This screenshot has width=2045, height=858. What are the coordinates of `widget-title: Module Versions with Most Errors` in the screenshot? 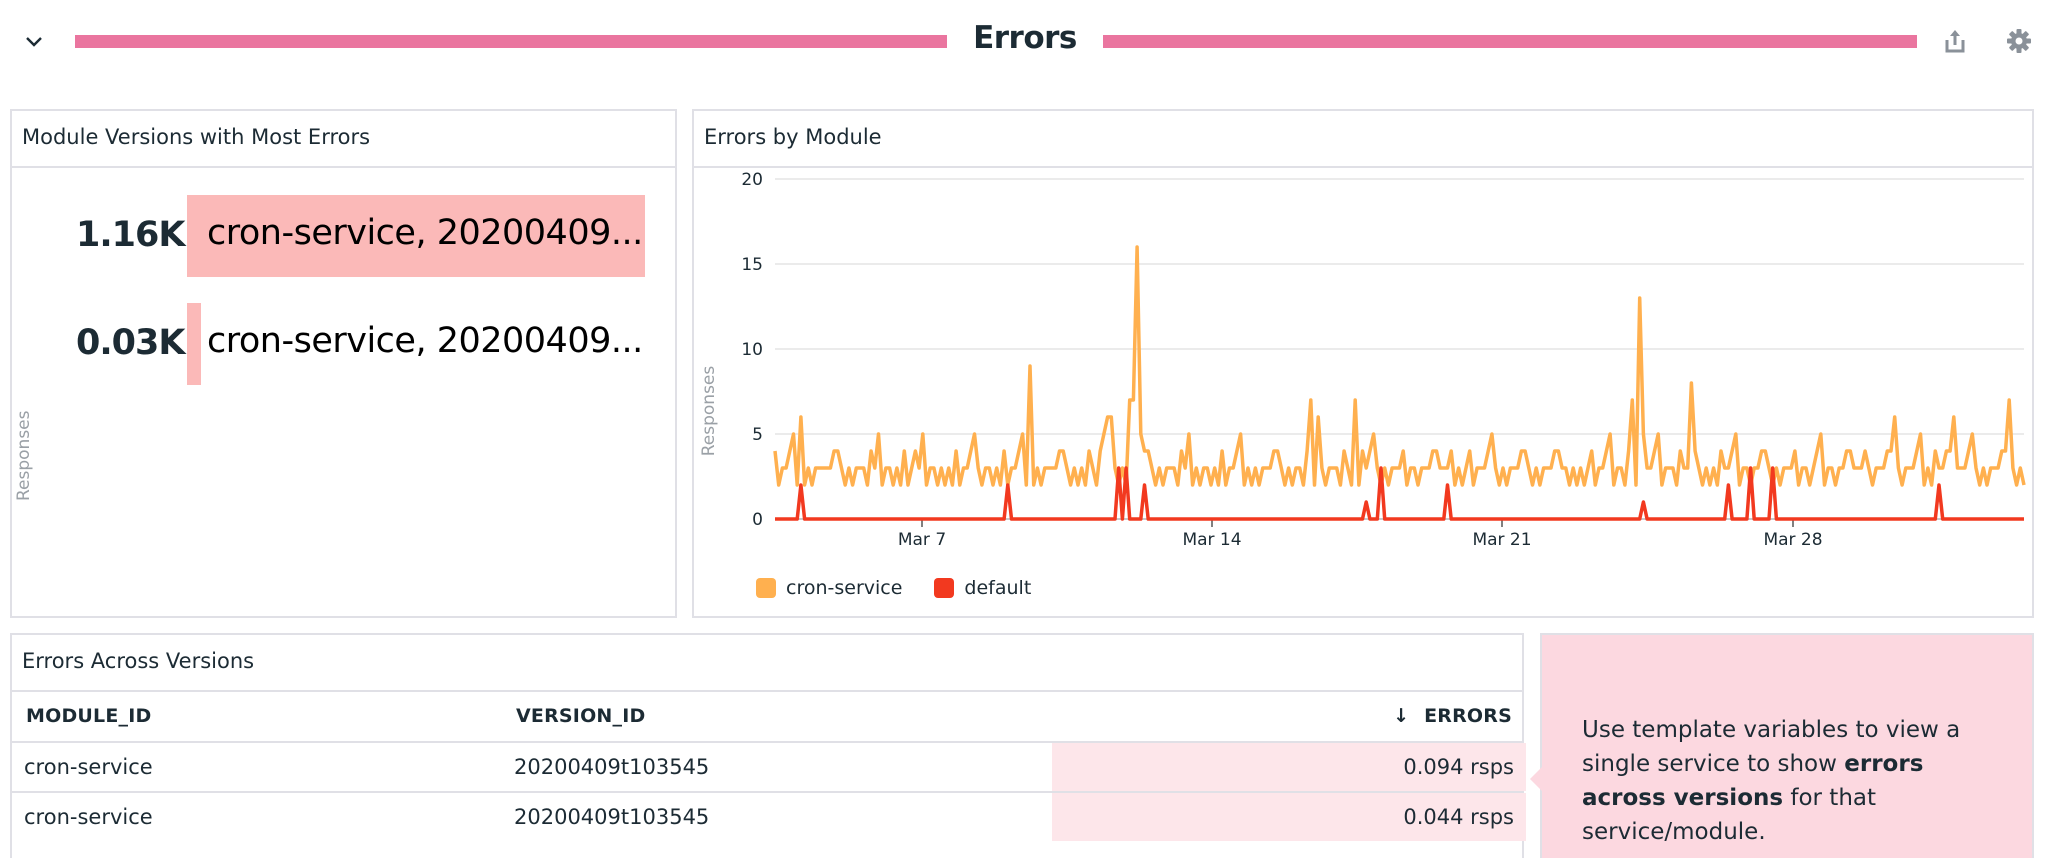 It's located at (196, 137).